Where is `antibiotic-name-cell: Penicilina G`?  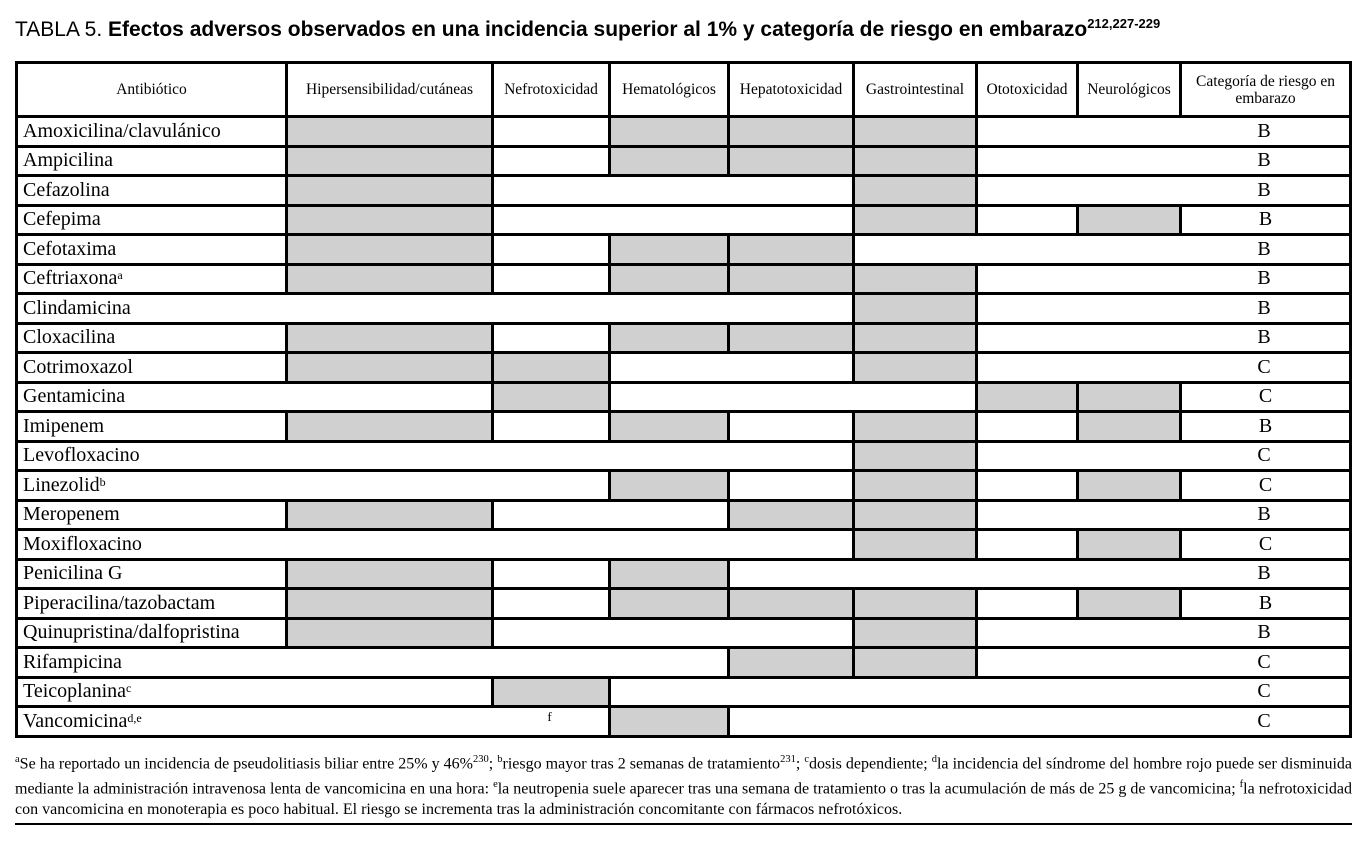 antibiotic-name-cell: Penicilina G is located at coordinates (73, 573).